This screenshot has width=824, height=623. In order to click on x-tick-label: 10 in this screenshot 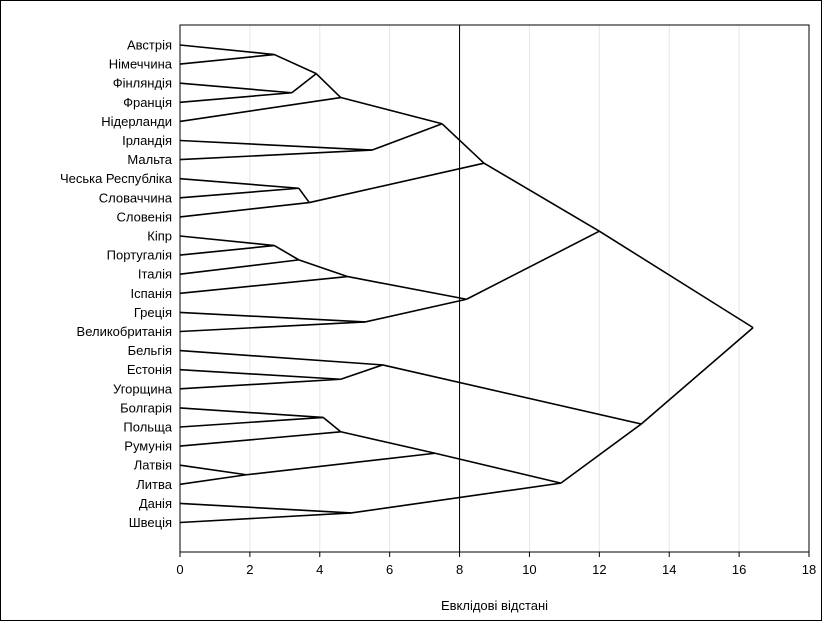, I will do `click(529, 569)`.